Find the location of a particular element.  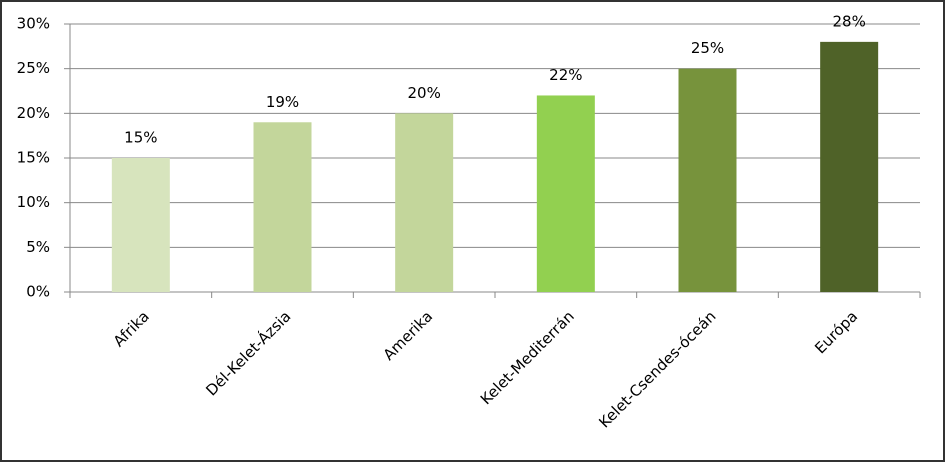

value-label: 22% is located at coordinates (565, 75).